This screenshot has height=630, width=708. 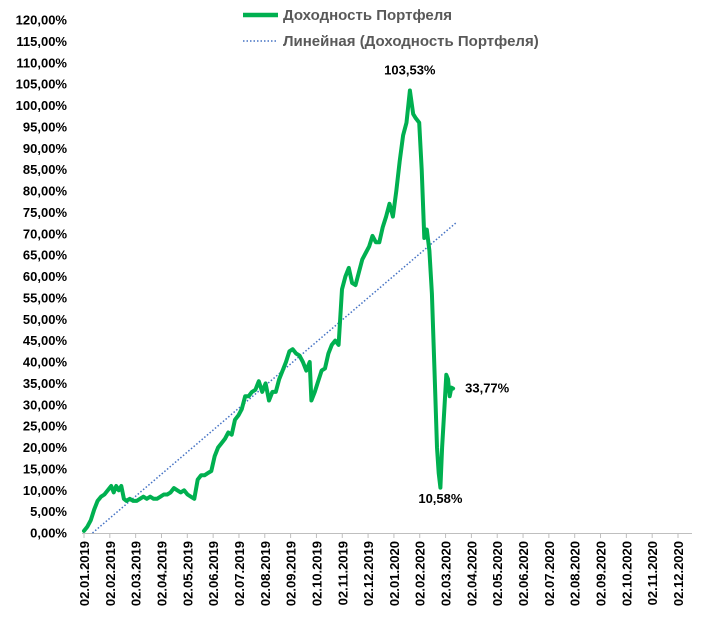 What do you see at coordinates (368, 573) in the screenshot?
I see `x-tick-label: 02.12.2019` at bounding box center [368, 573].